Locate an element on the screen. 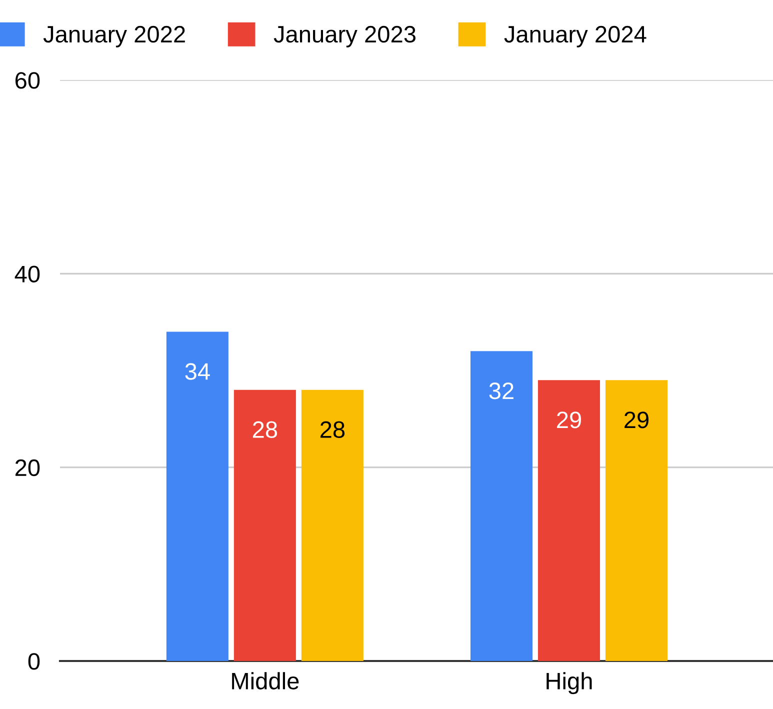  x-tick-label: Middle is located at coordinates (265, 681).